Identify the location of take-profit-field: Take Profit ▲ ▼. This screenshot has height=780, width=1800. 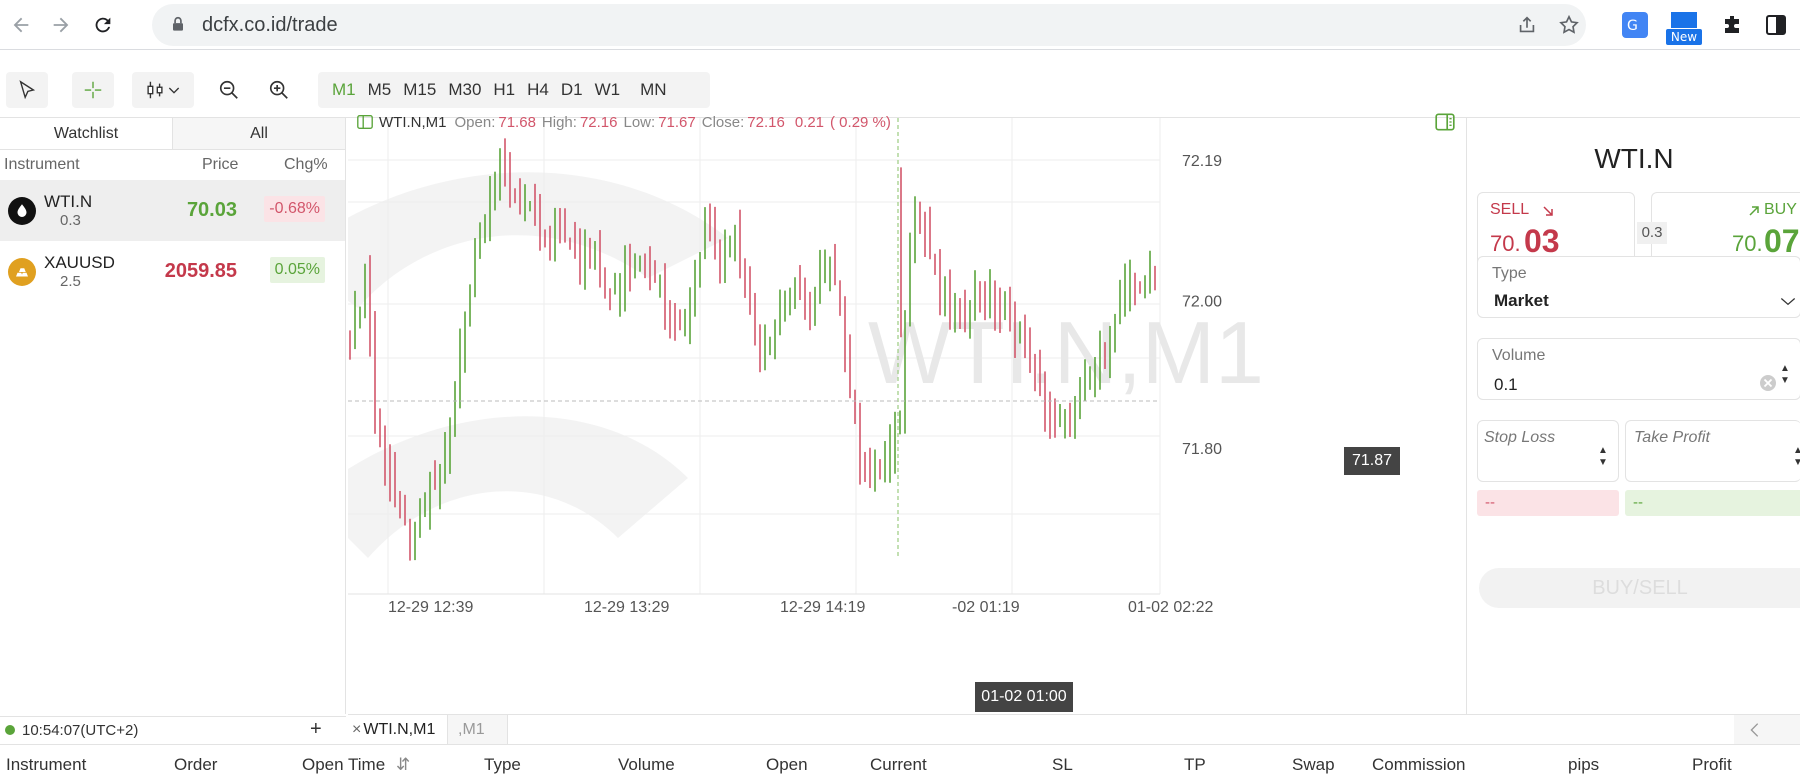
(1712, 451).